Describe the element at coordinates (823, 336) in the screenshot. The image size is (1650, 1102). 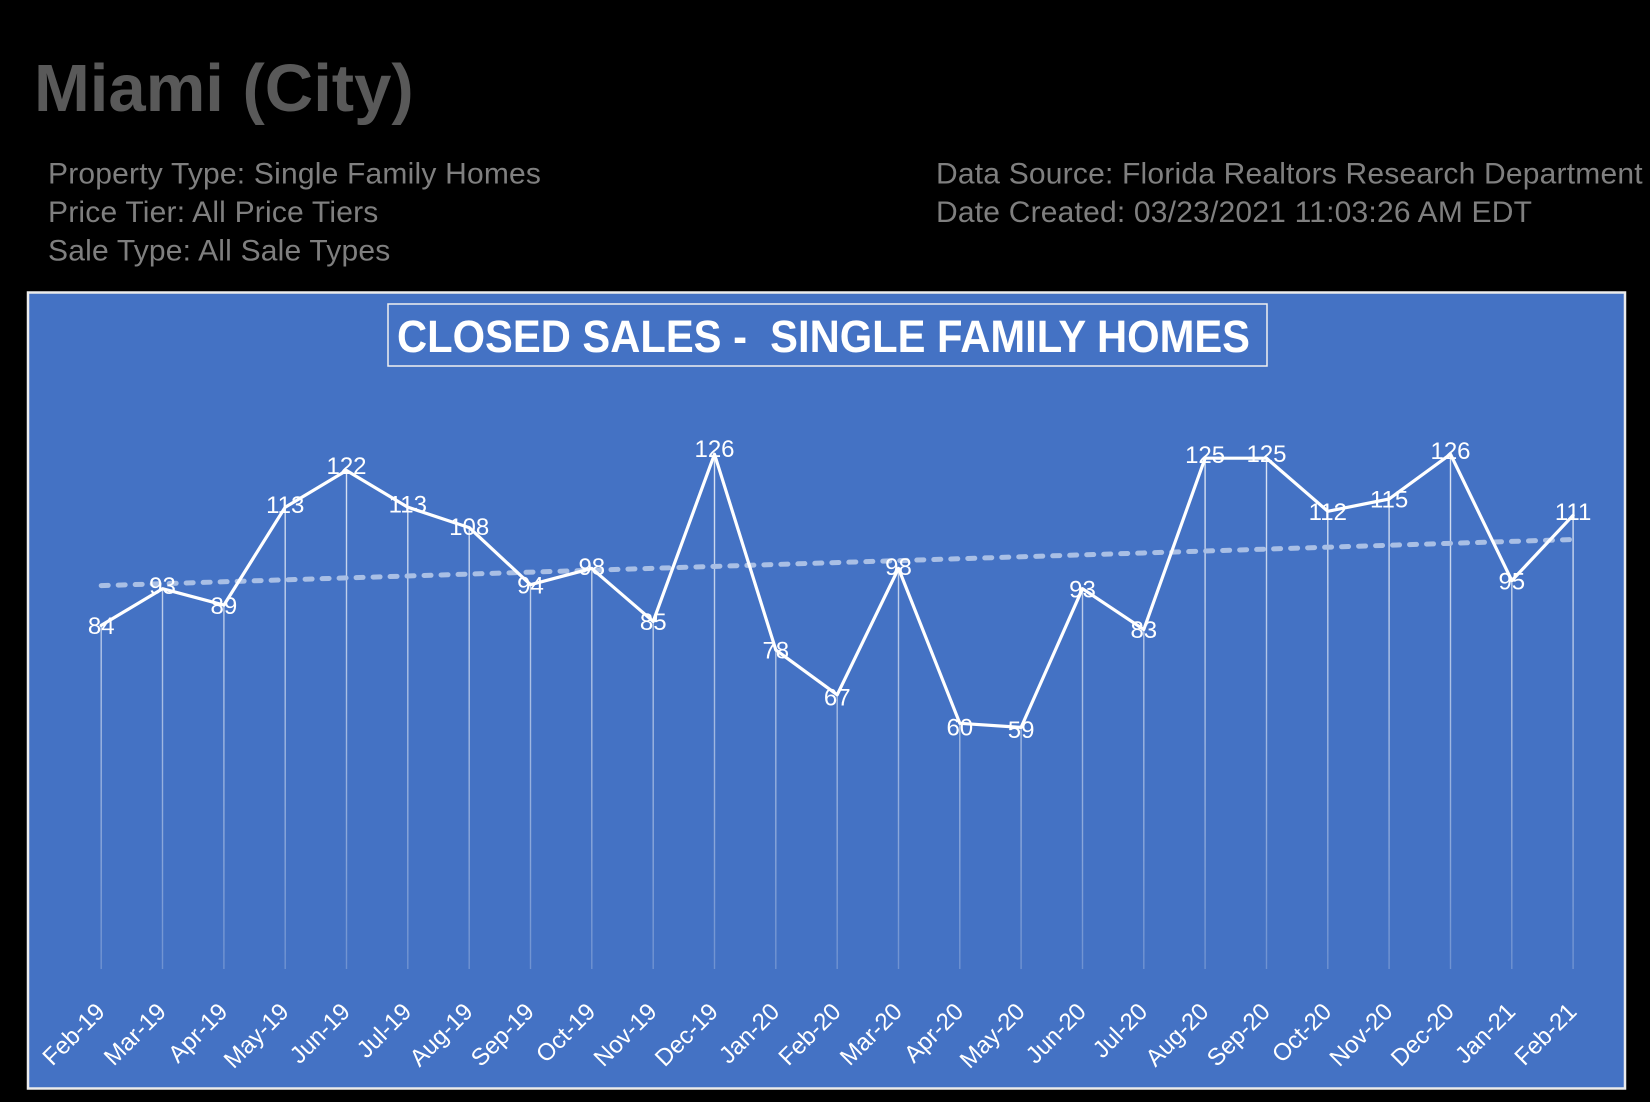
I see `svg-text:CLOSED SALES - SINGLE FAMILY: CLOSED SALES - SINGLE FAMILY HOMES` at that location.